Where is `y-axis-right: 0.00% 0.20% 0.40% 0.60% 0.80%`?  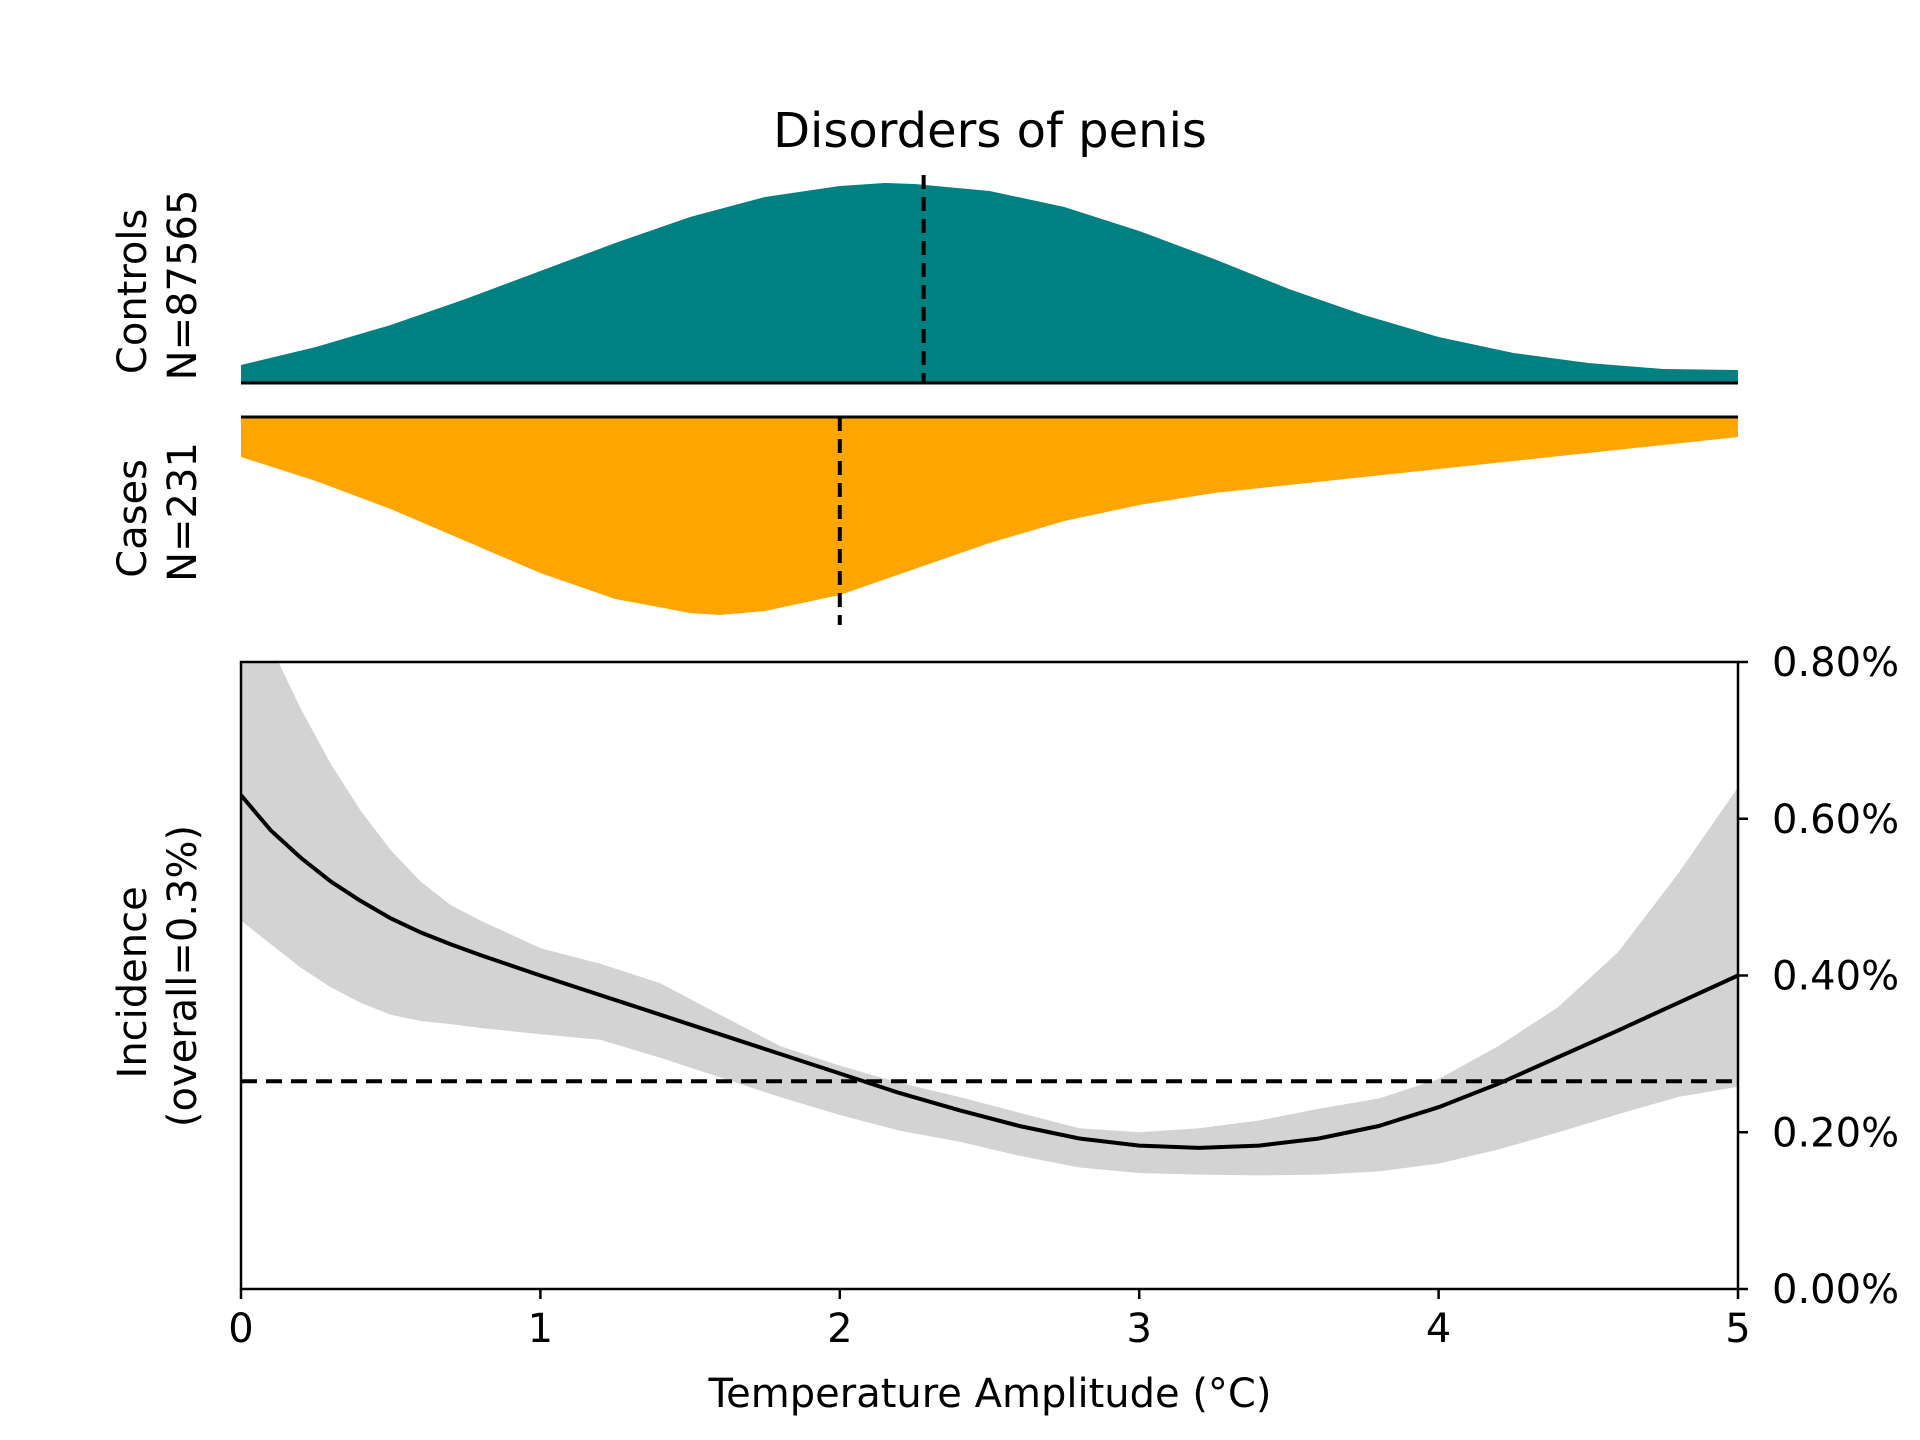 y-axis-right: 0.00% 0.20% 0.40% 0.60% 0.80% is located at coordinates (1818, 976).